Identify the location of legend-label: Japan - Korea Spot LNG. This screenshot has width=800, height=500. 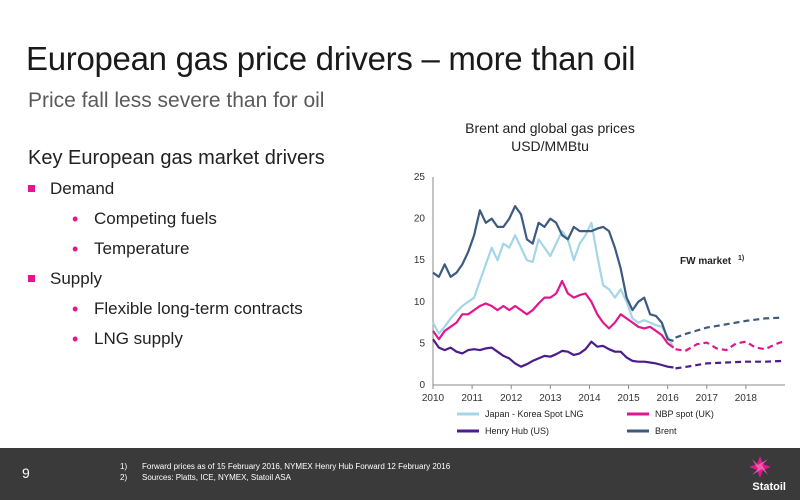
(534, 414).